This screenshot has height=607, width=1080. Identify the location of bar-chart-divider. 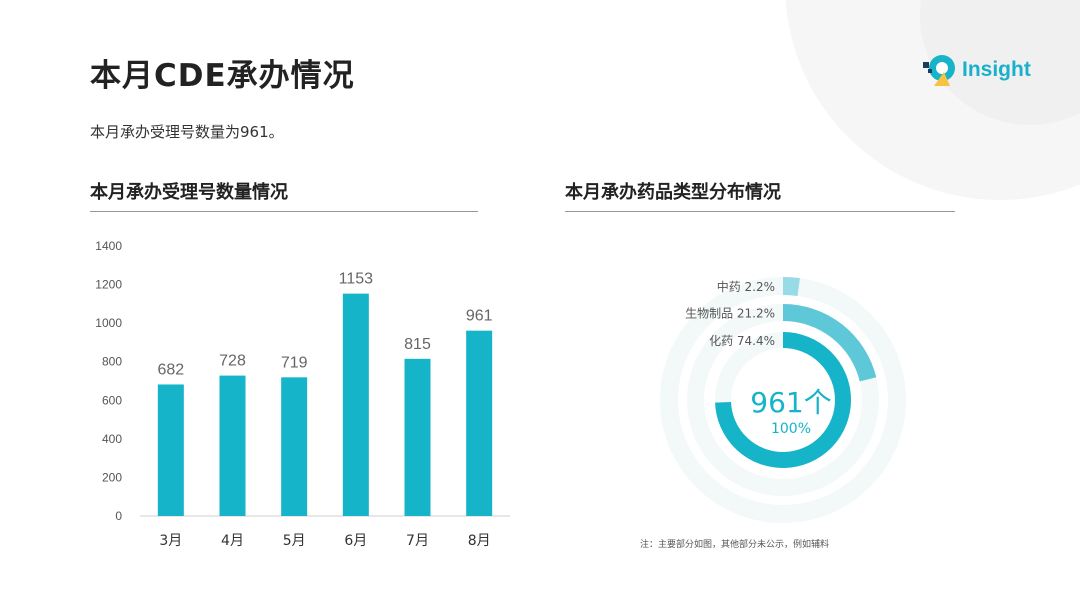
(284, 211).